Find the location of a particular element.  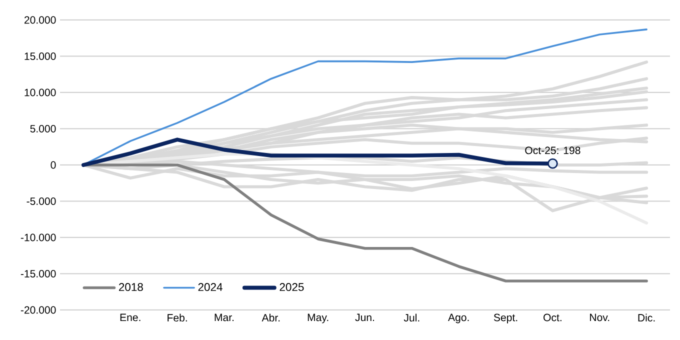

y-tick-label: 10.000 is located at coordinates (40, 92).